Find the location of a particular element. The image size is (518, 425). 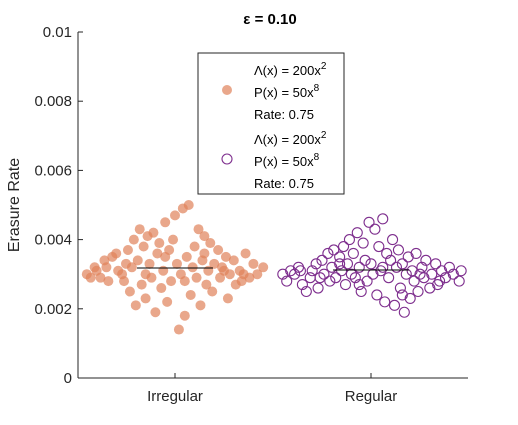

regular-legend-marker is located at coordinates (227, 159).